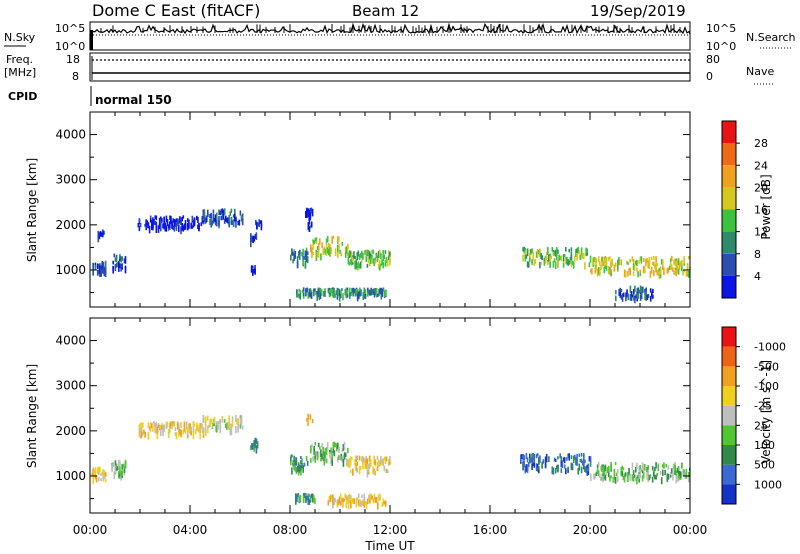 Image resolution: width=800 pixels, height=554 pixels. Describe the element at coordinates (729, 242) in the screenshot. I see `colorbar-swatch` at that location.